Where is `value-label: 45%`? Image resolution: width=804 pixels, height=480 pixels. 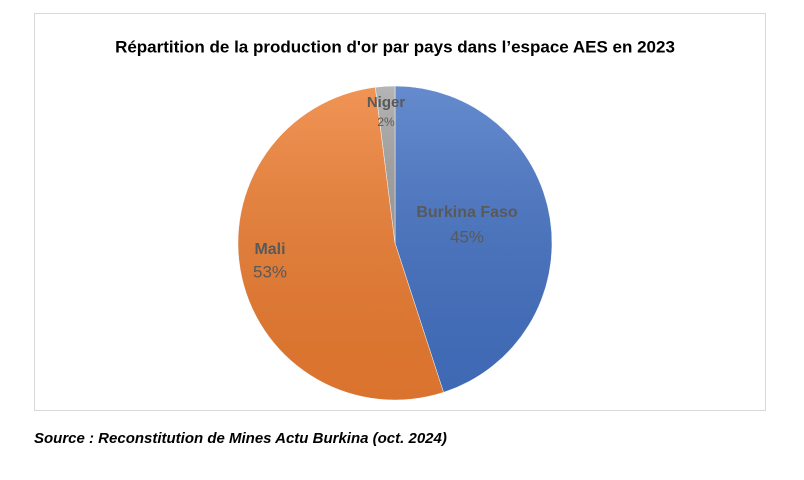
value-label: 45% is located at coordinates (467, 236).